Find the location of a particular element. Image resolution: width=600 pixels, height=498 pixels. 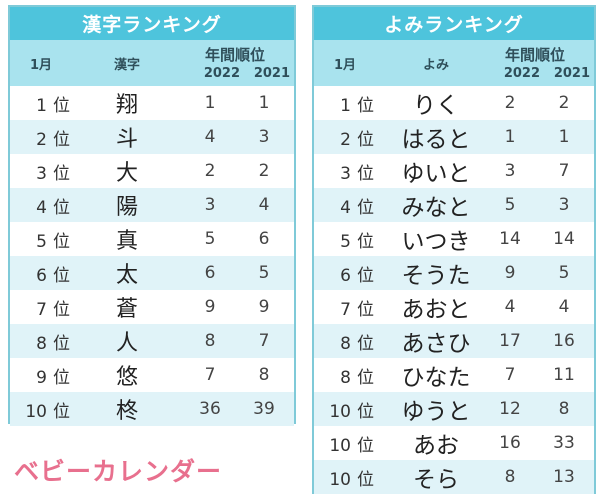

table-title: 漢字ランキング is located at coordinates (152, 23).